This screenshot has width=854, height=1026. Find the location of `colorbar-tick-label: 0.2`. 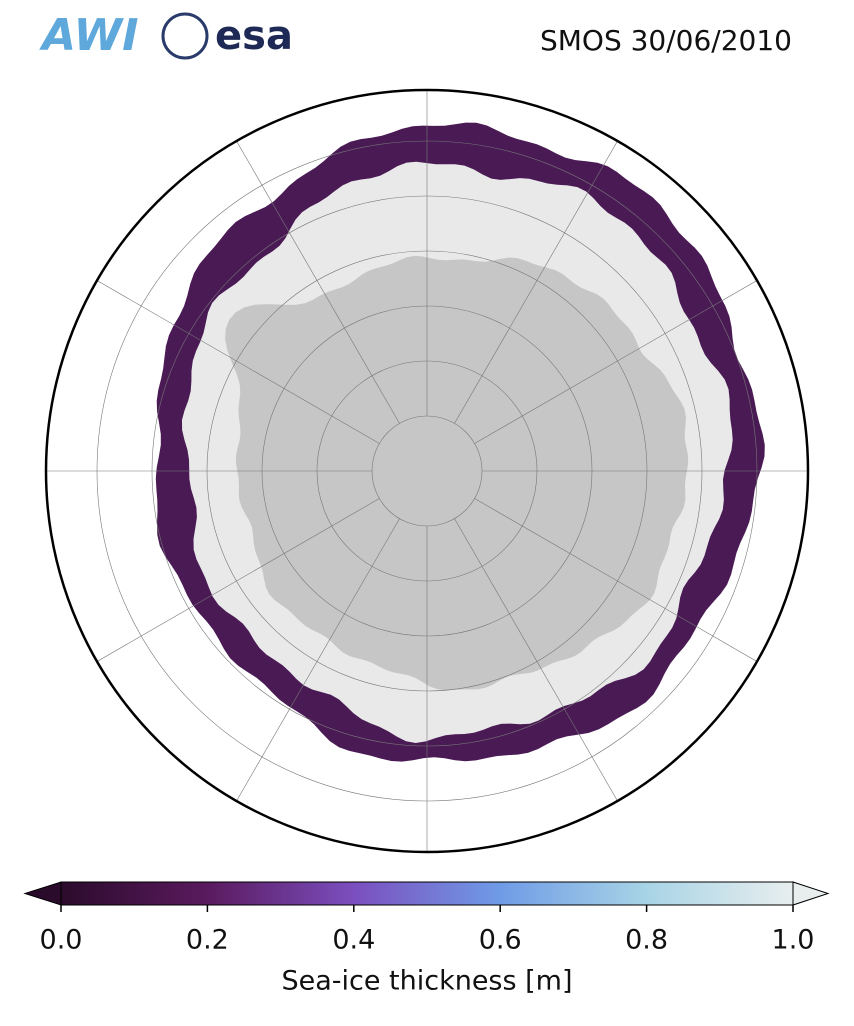

colorbar-tick-label: 0.2 is located at coordinates (207, 940).